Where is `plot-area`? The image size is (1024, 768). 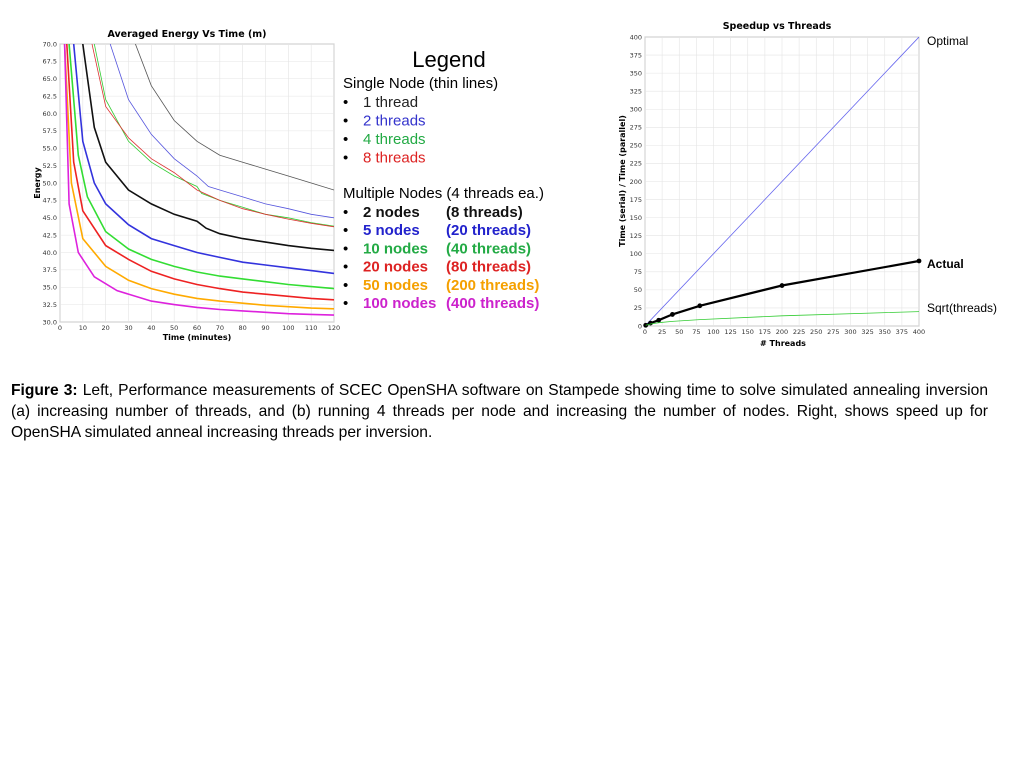
plot-area is located at coordinates (197, 183).